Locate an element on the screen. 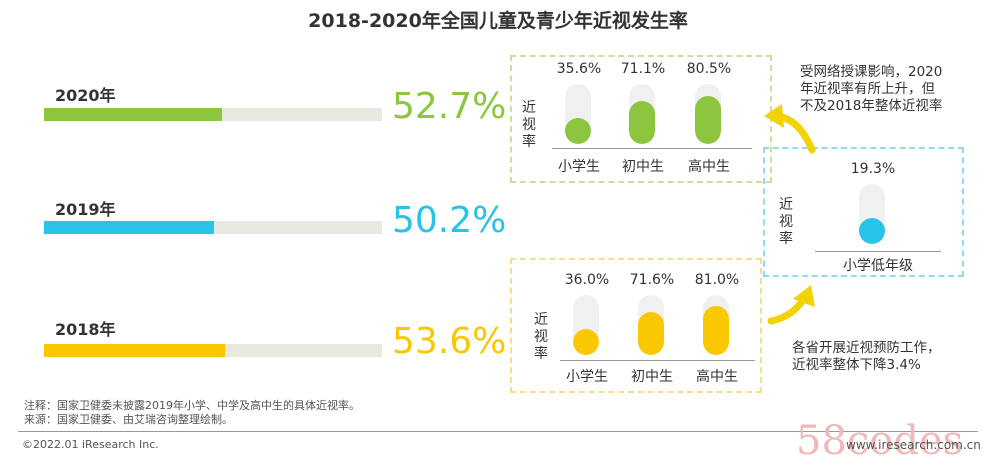 The image size is (996, 471). bar-track-2020 is located at coordinates (213, 114).